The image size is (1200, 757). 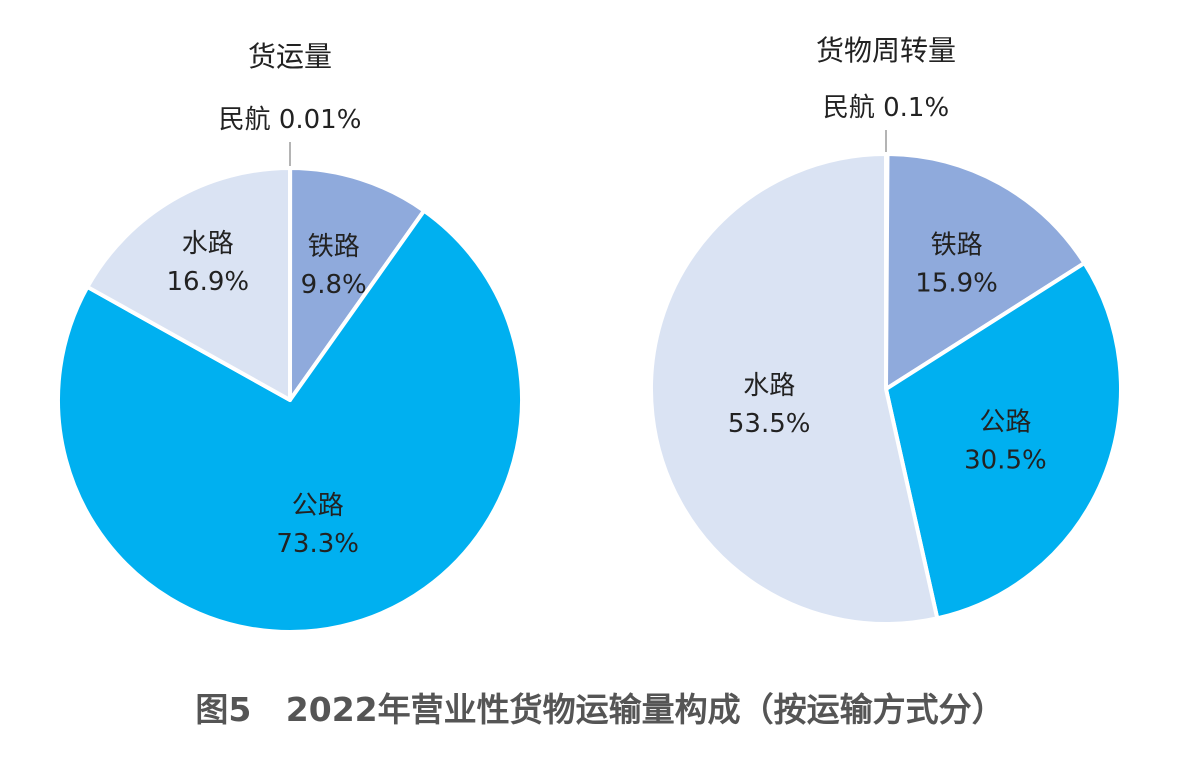 What do you see at coordinates (769, 424) in the screenshot?
I see `slice-percent: 53.5%` at bounding box center [769, 424].